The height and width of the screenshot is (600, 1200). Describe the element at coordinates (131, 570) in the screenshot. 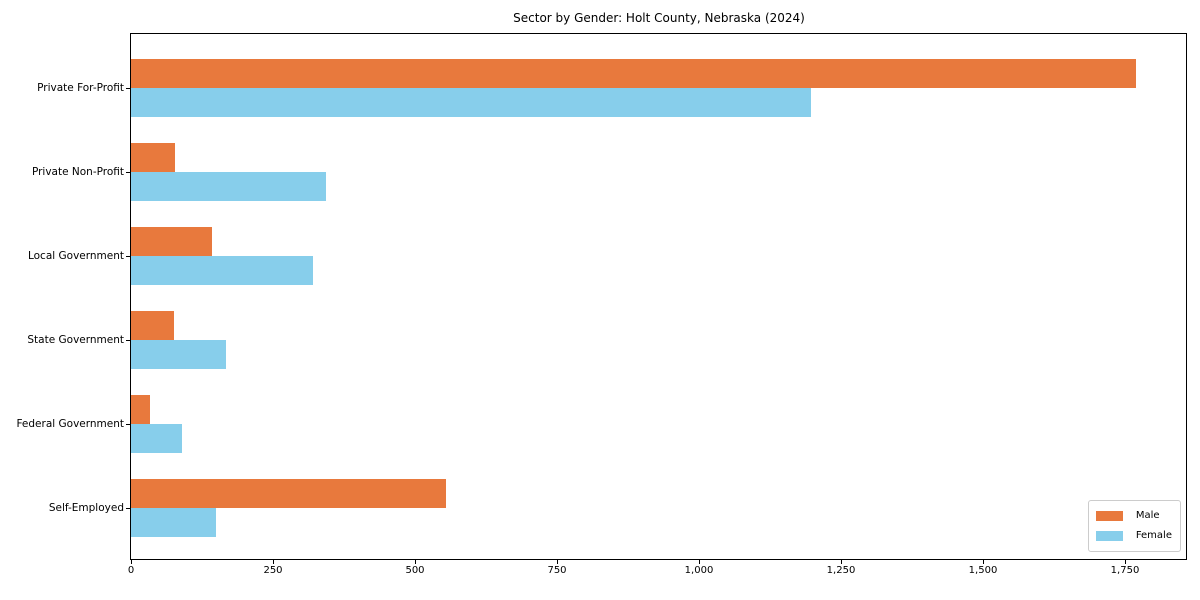

I see `x-tick-label-0: 0` at that location.